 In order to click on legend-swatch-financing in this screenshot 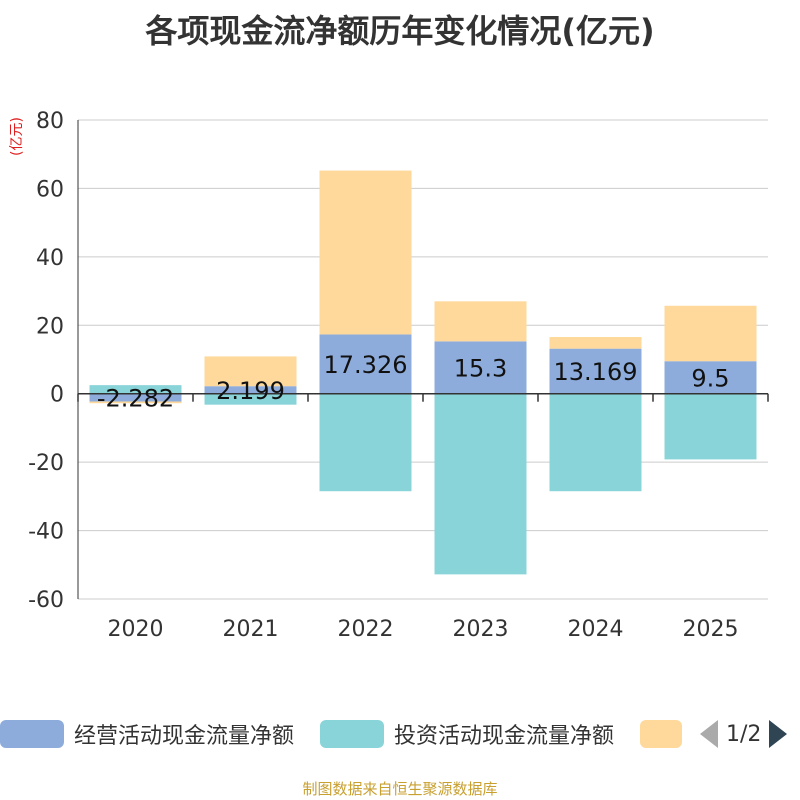, I will do `click(661, 734)`.